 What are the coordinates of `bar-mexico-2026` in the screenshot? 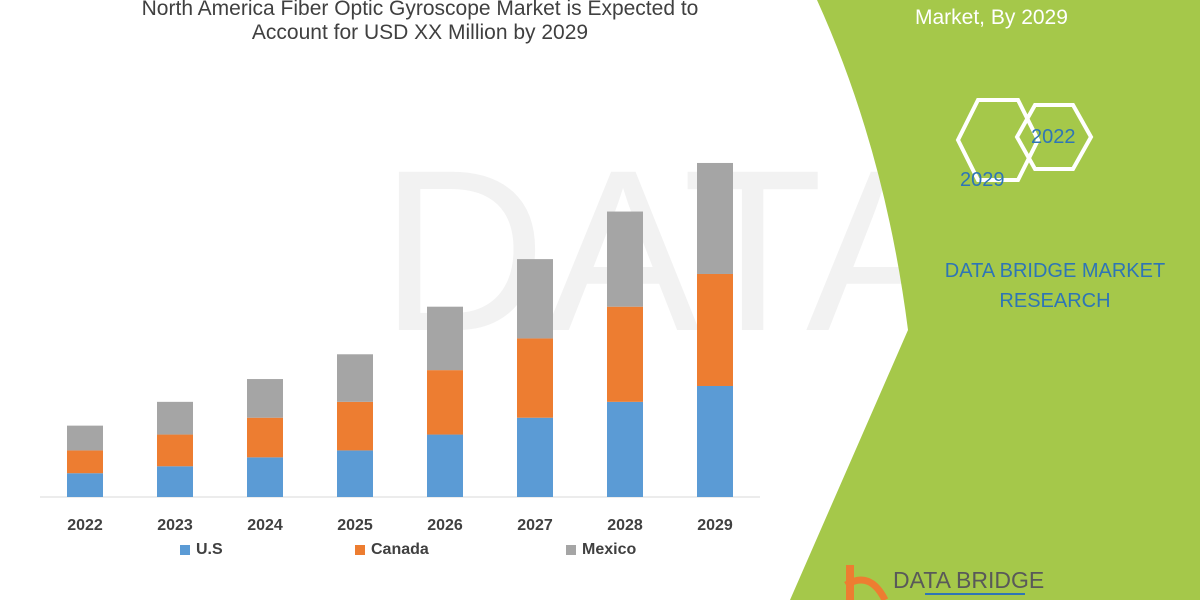 It's located at (445, 338).